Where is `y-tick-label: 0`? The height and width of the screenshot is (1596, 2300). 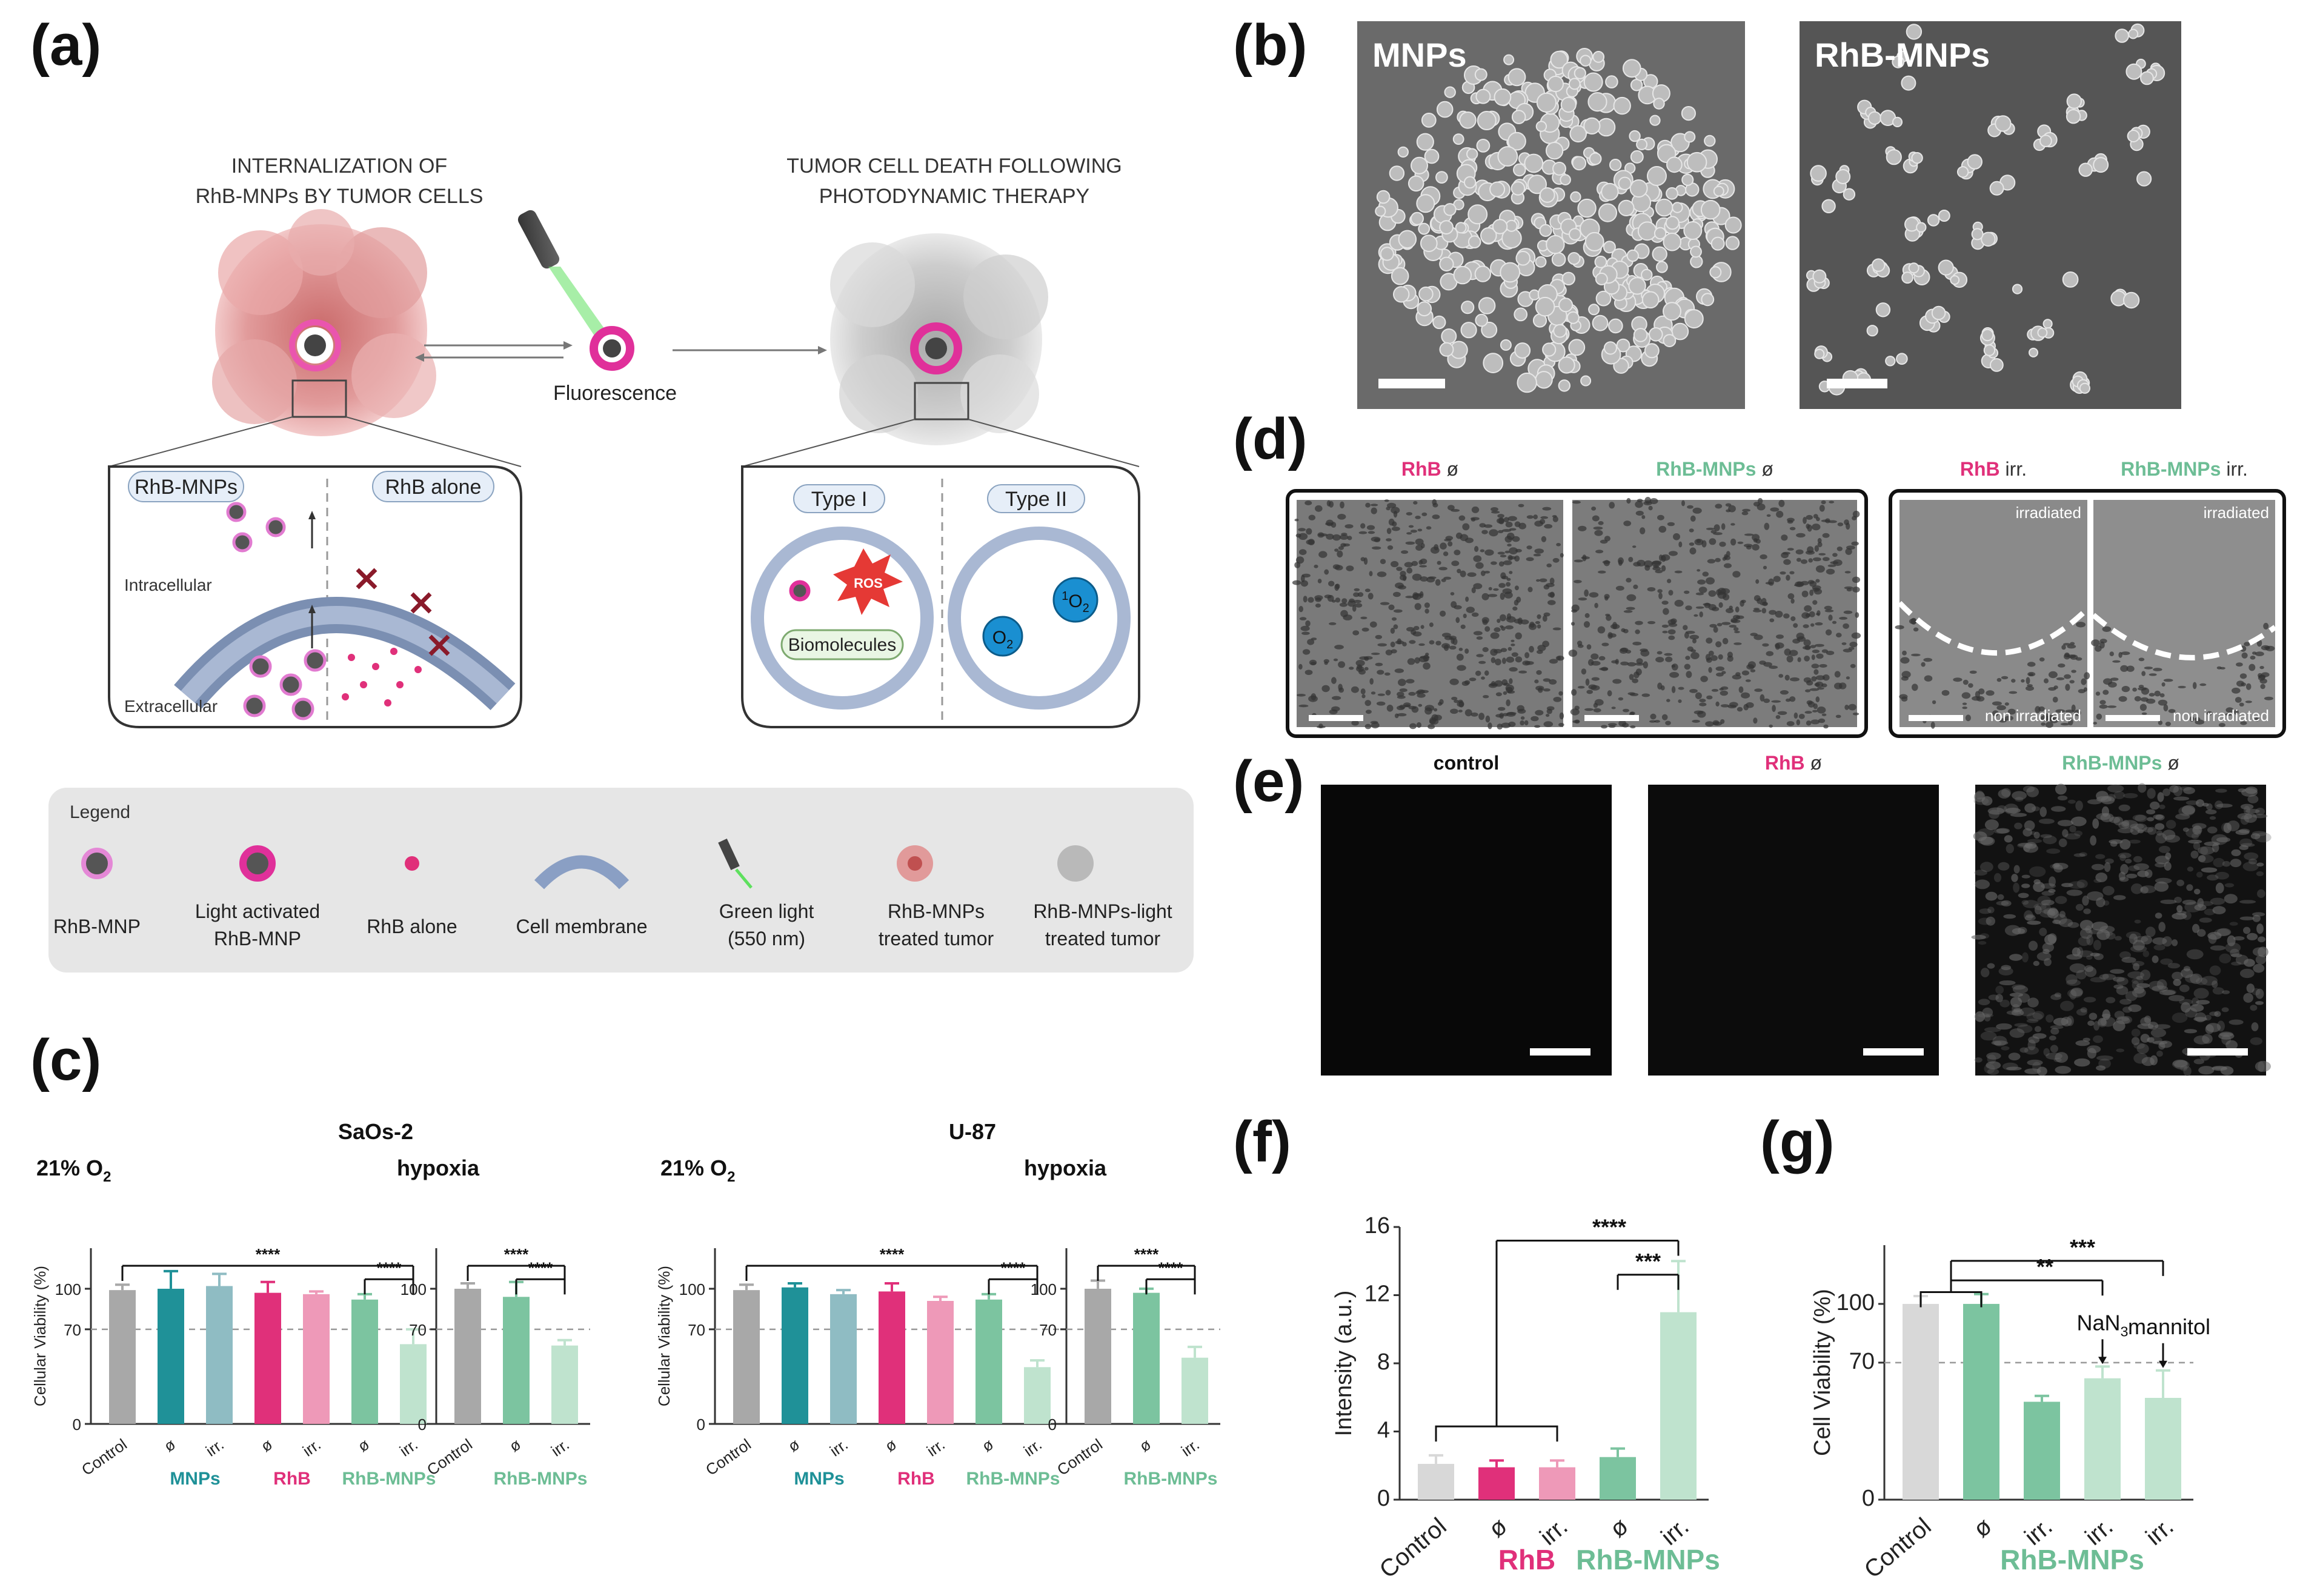 y-tick-label: 0 is located at coordinates (701, 1424).